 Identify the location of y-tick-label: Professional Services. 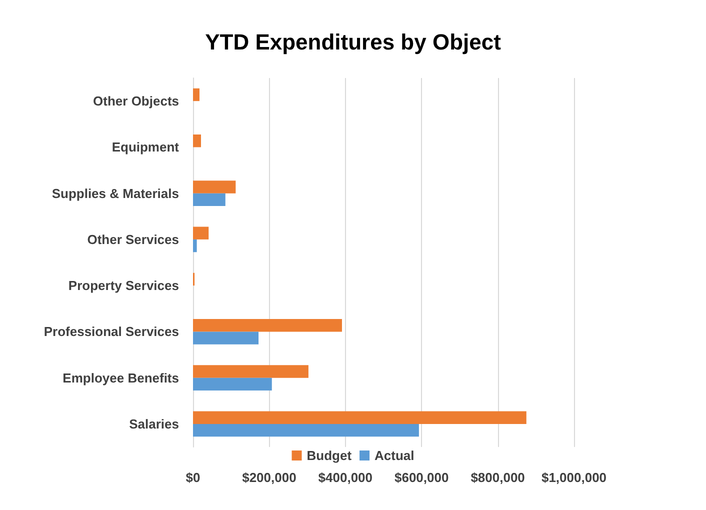
(111, 332).